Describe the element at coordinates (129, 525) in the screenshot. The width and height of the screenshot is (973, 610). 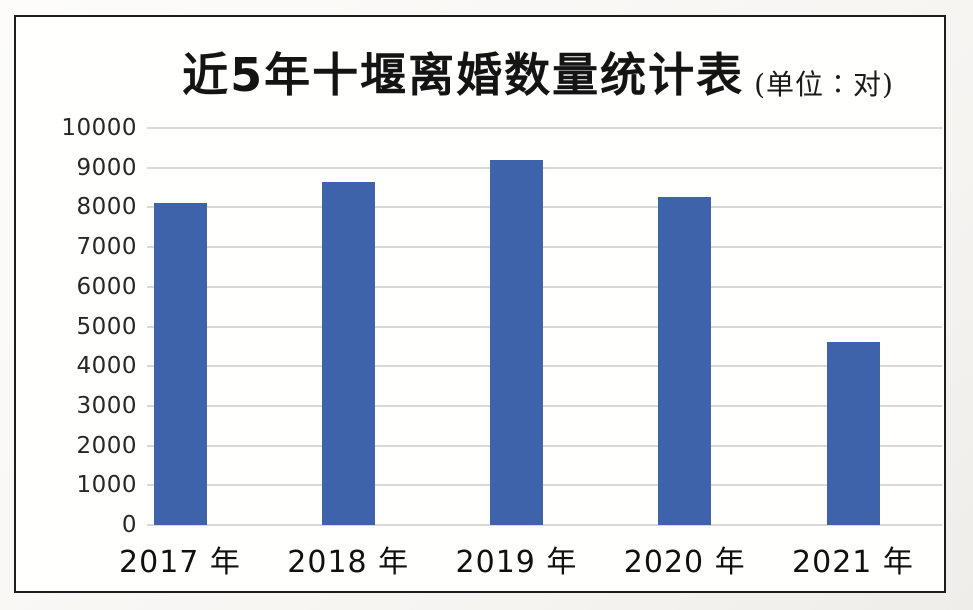
I see `y-tick-label-0: 0` at that location.